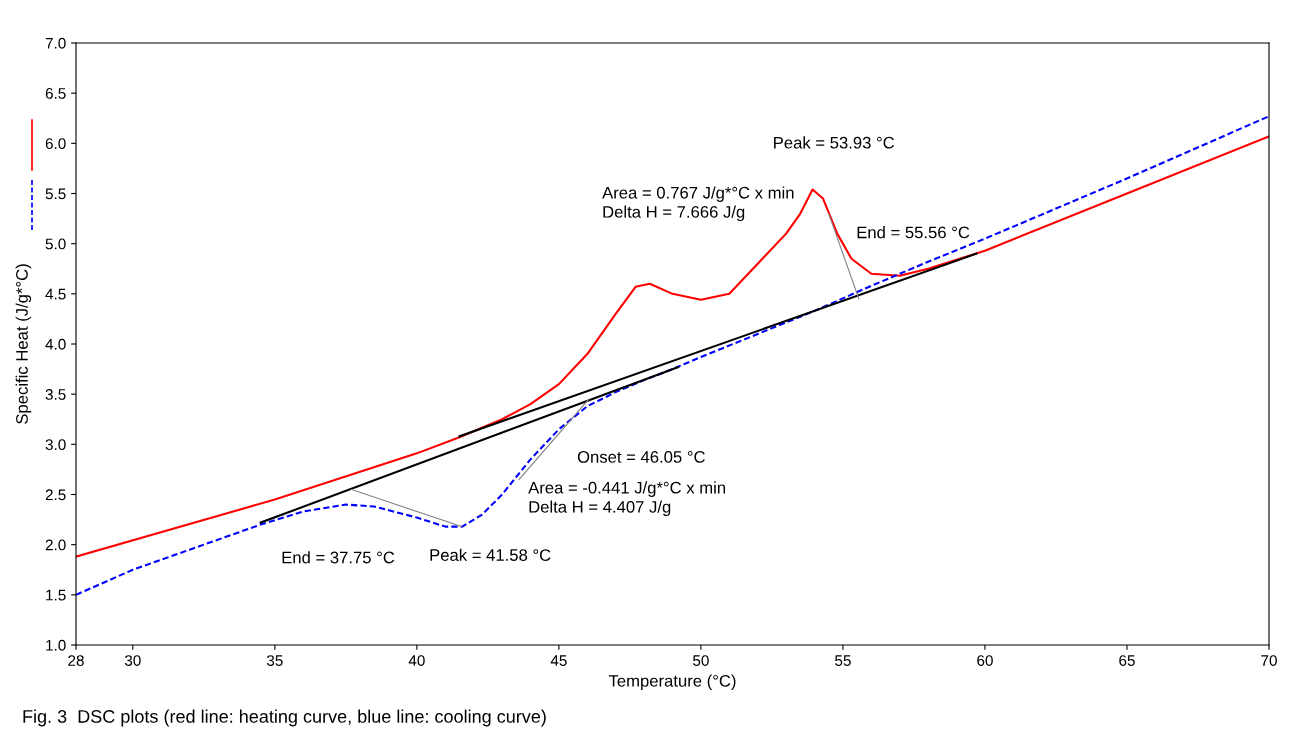 This screenshot has width=1292, height=737. Describe the element at coordinates (55, 43) in the screenshot. I see `y-tick-label: 7.0` at that location.